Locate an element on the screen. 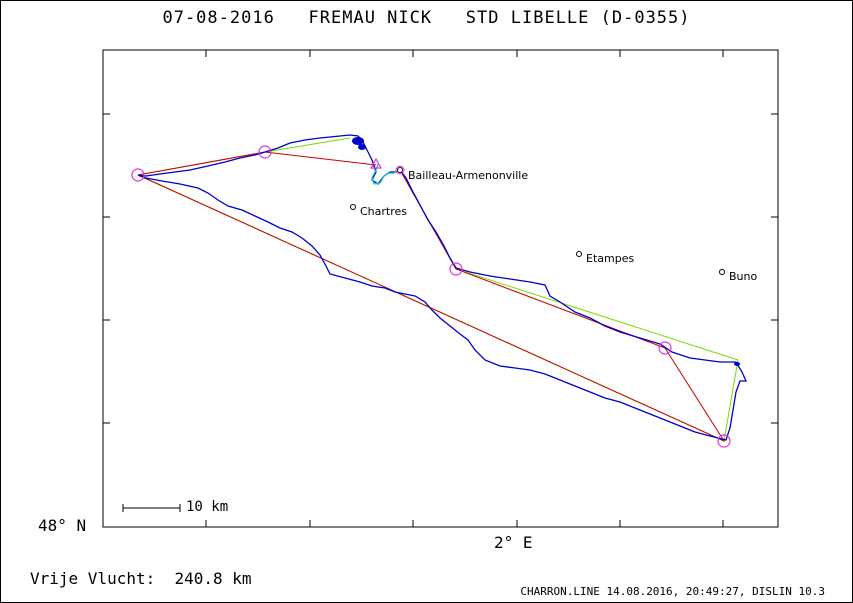  free-flight-distance: Vrije Vlucht: 240.8 km is located at coordinates (141, 578).